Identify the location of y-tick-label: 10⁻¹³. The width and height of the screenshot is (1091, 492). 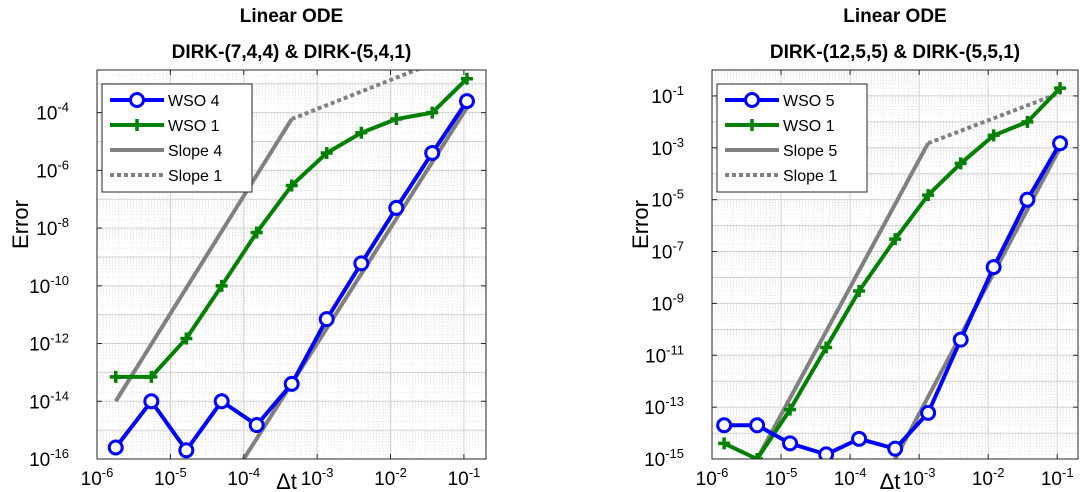
(664, 406).